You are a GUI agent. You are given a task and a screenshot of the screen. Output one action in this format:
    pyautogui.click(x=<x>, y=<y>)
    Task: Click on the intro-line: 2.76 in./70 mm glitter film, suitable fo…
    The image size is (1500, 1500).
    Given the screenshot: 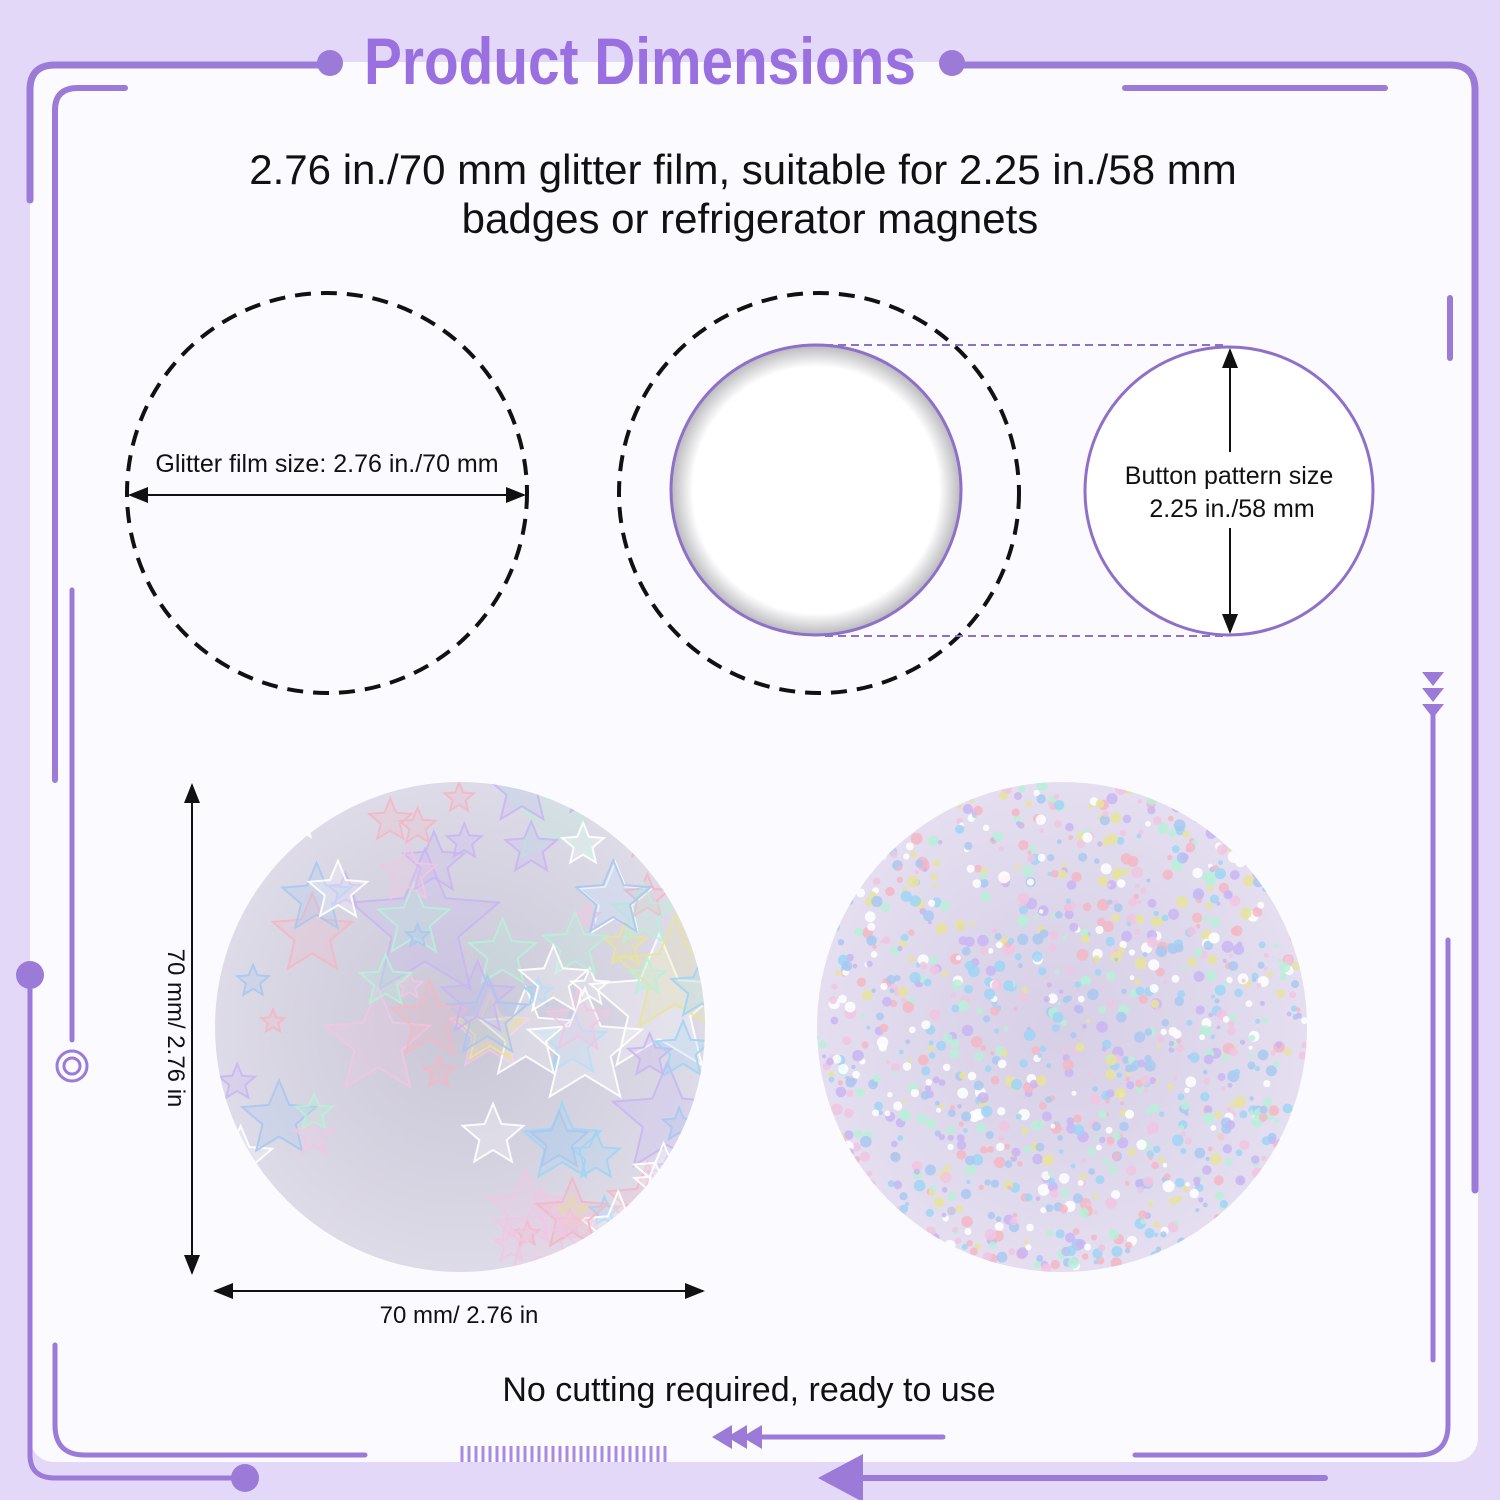 What is the action you would take?
    pyautogui.click(x=742, y=169)
    